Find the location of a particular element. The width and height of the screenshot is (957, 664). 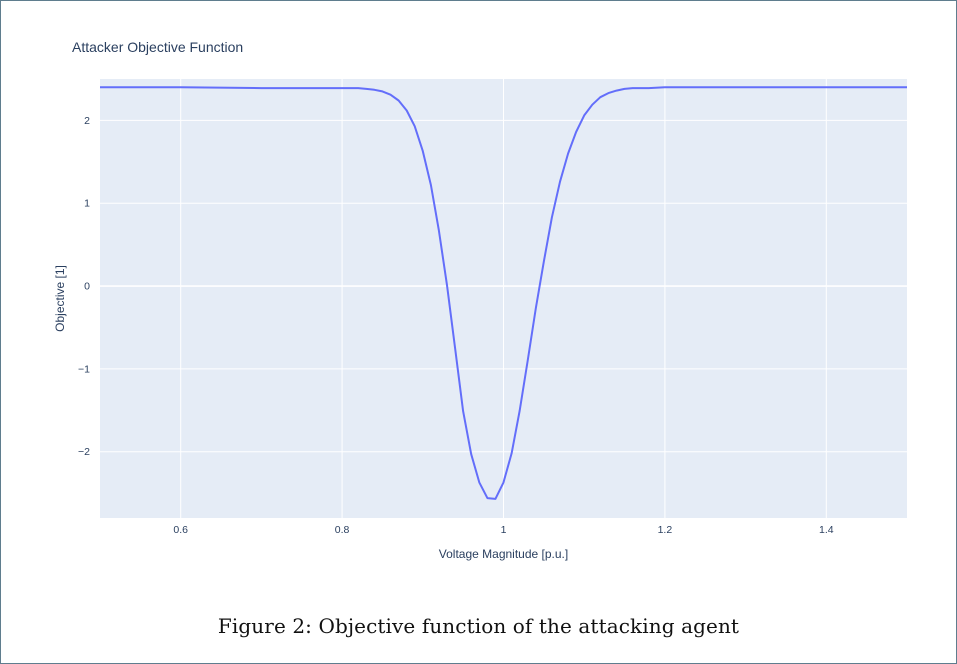

x-tick-label: 1.2 is located at coordinates (665, 530).